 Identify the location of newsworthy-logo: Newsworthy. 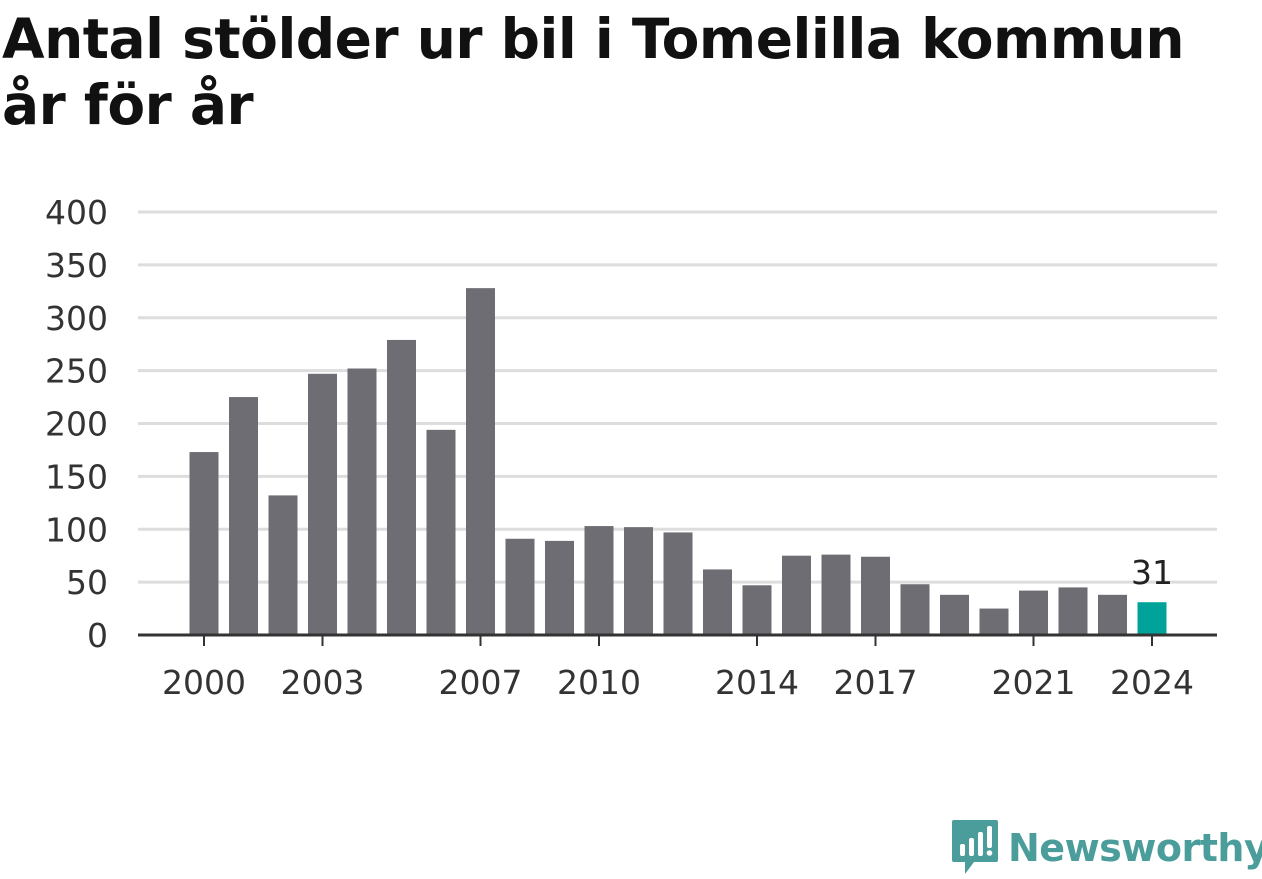
(1106, 848).